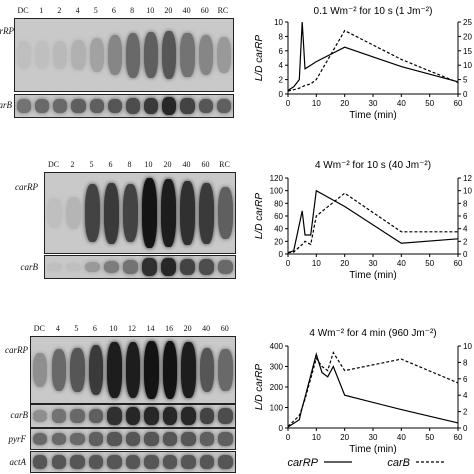 The height and width of the screenshot is (474, 474). Describe the element at coordinates (167, 164) in the screenshot. I see `lane-label: 20` at that location.